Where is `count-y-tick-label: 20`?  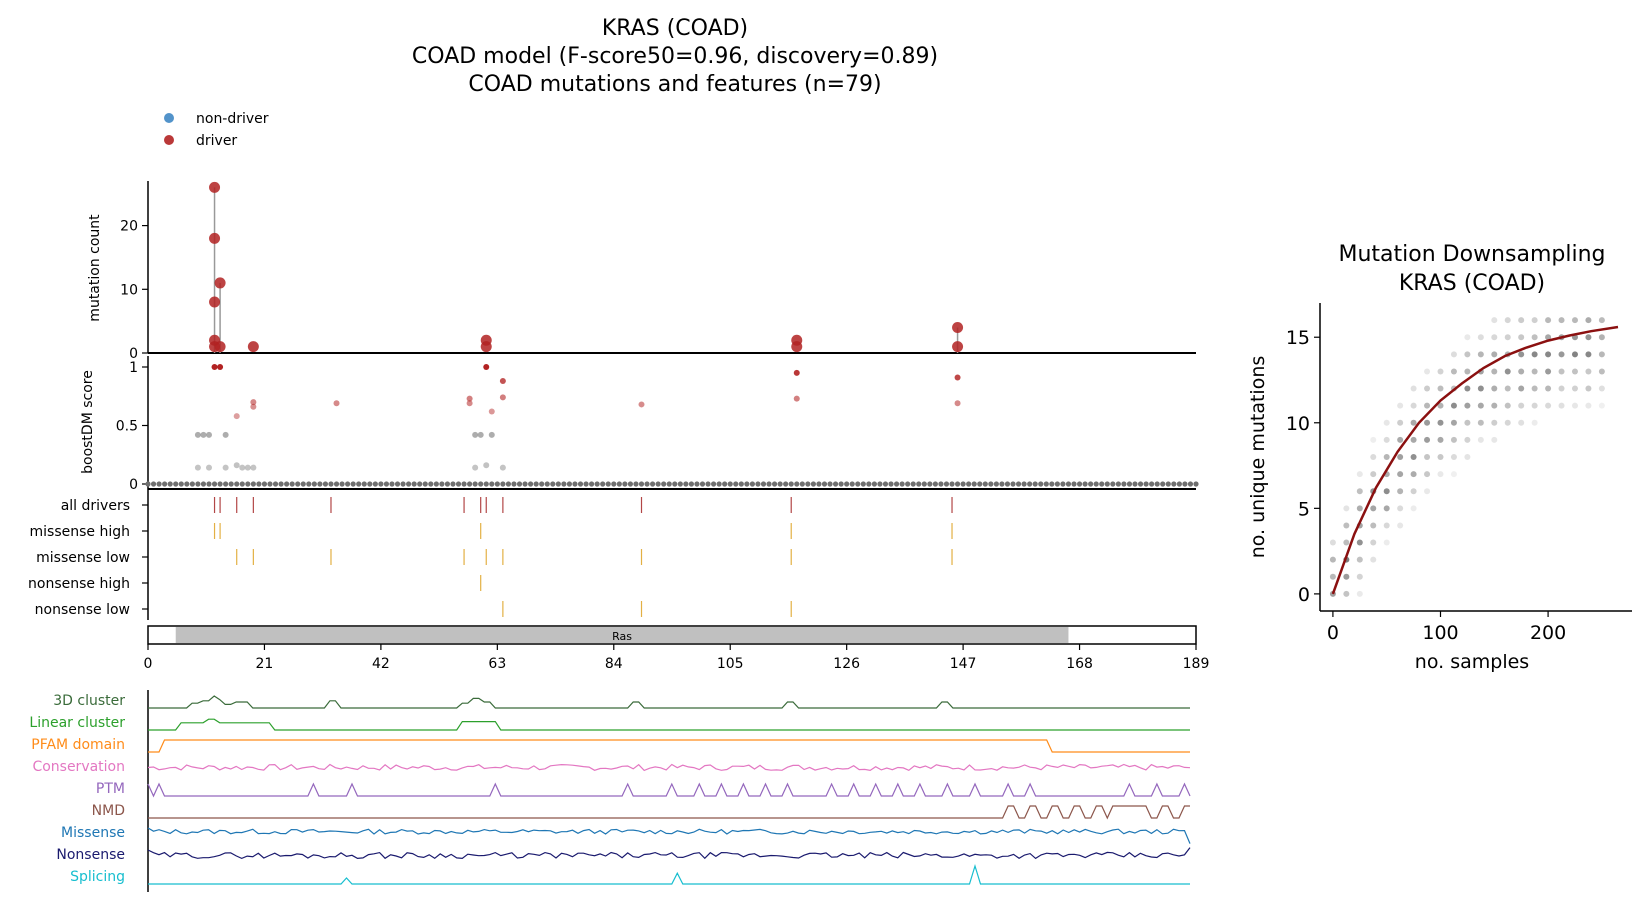
count-y-tick-label: 20 is located at coordinates (129, 227).